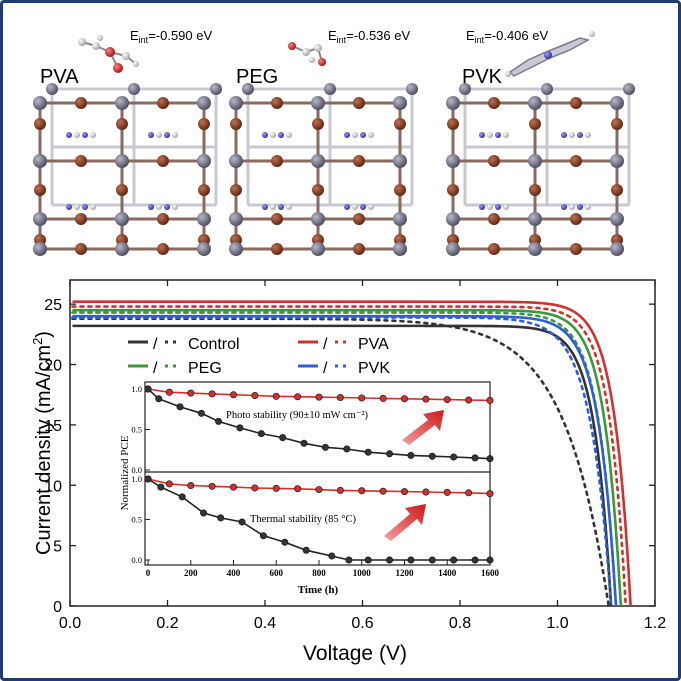  What do you see at coordinates (136, 470) in the screenshot?
I see `inset-0-y-tick-label-0: 0.0` at bounding box center [136, 470].